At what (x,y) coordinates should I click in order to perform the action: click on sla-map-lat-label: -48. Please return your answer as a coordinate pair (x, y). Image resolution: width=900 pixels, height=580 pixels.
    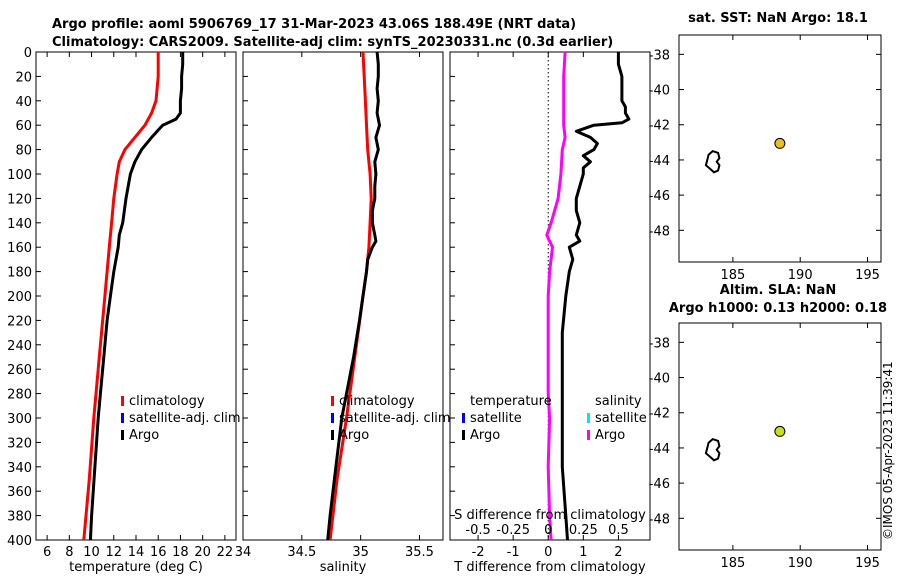
    Looking at the image, I should click on (659, 519).